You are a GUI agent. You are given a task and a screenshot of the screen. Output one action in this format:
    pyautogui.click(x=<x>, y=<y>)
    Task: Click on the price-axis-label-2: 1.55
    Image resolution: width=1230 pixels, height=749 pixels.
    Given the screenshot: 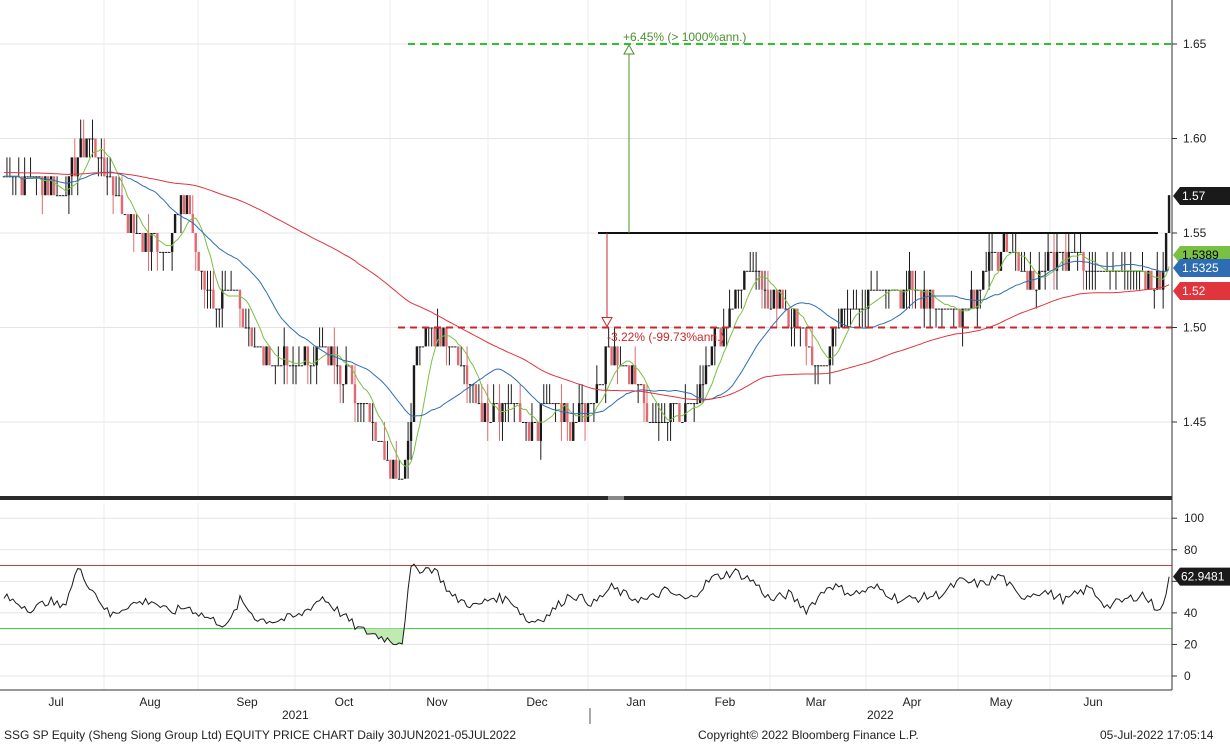 What is the action you would take?
    pyautogui.click(x=1195, y=233)
    